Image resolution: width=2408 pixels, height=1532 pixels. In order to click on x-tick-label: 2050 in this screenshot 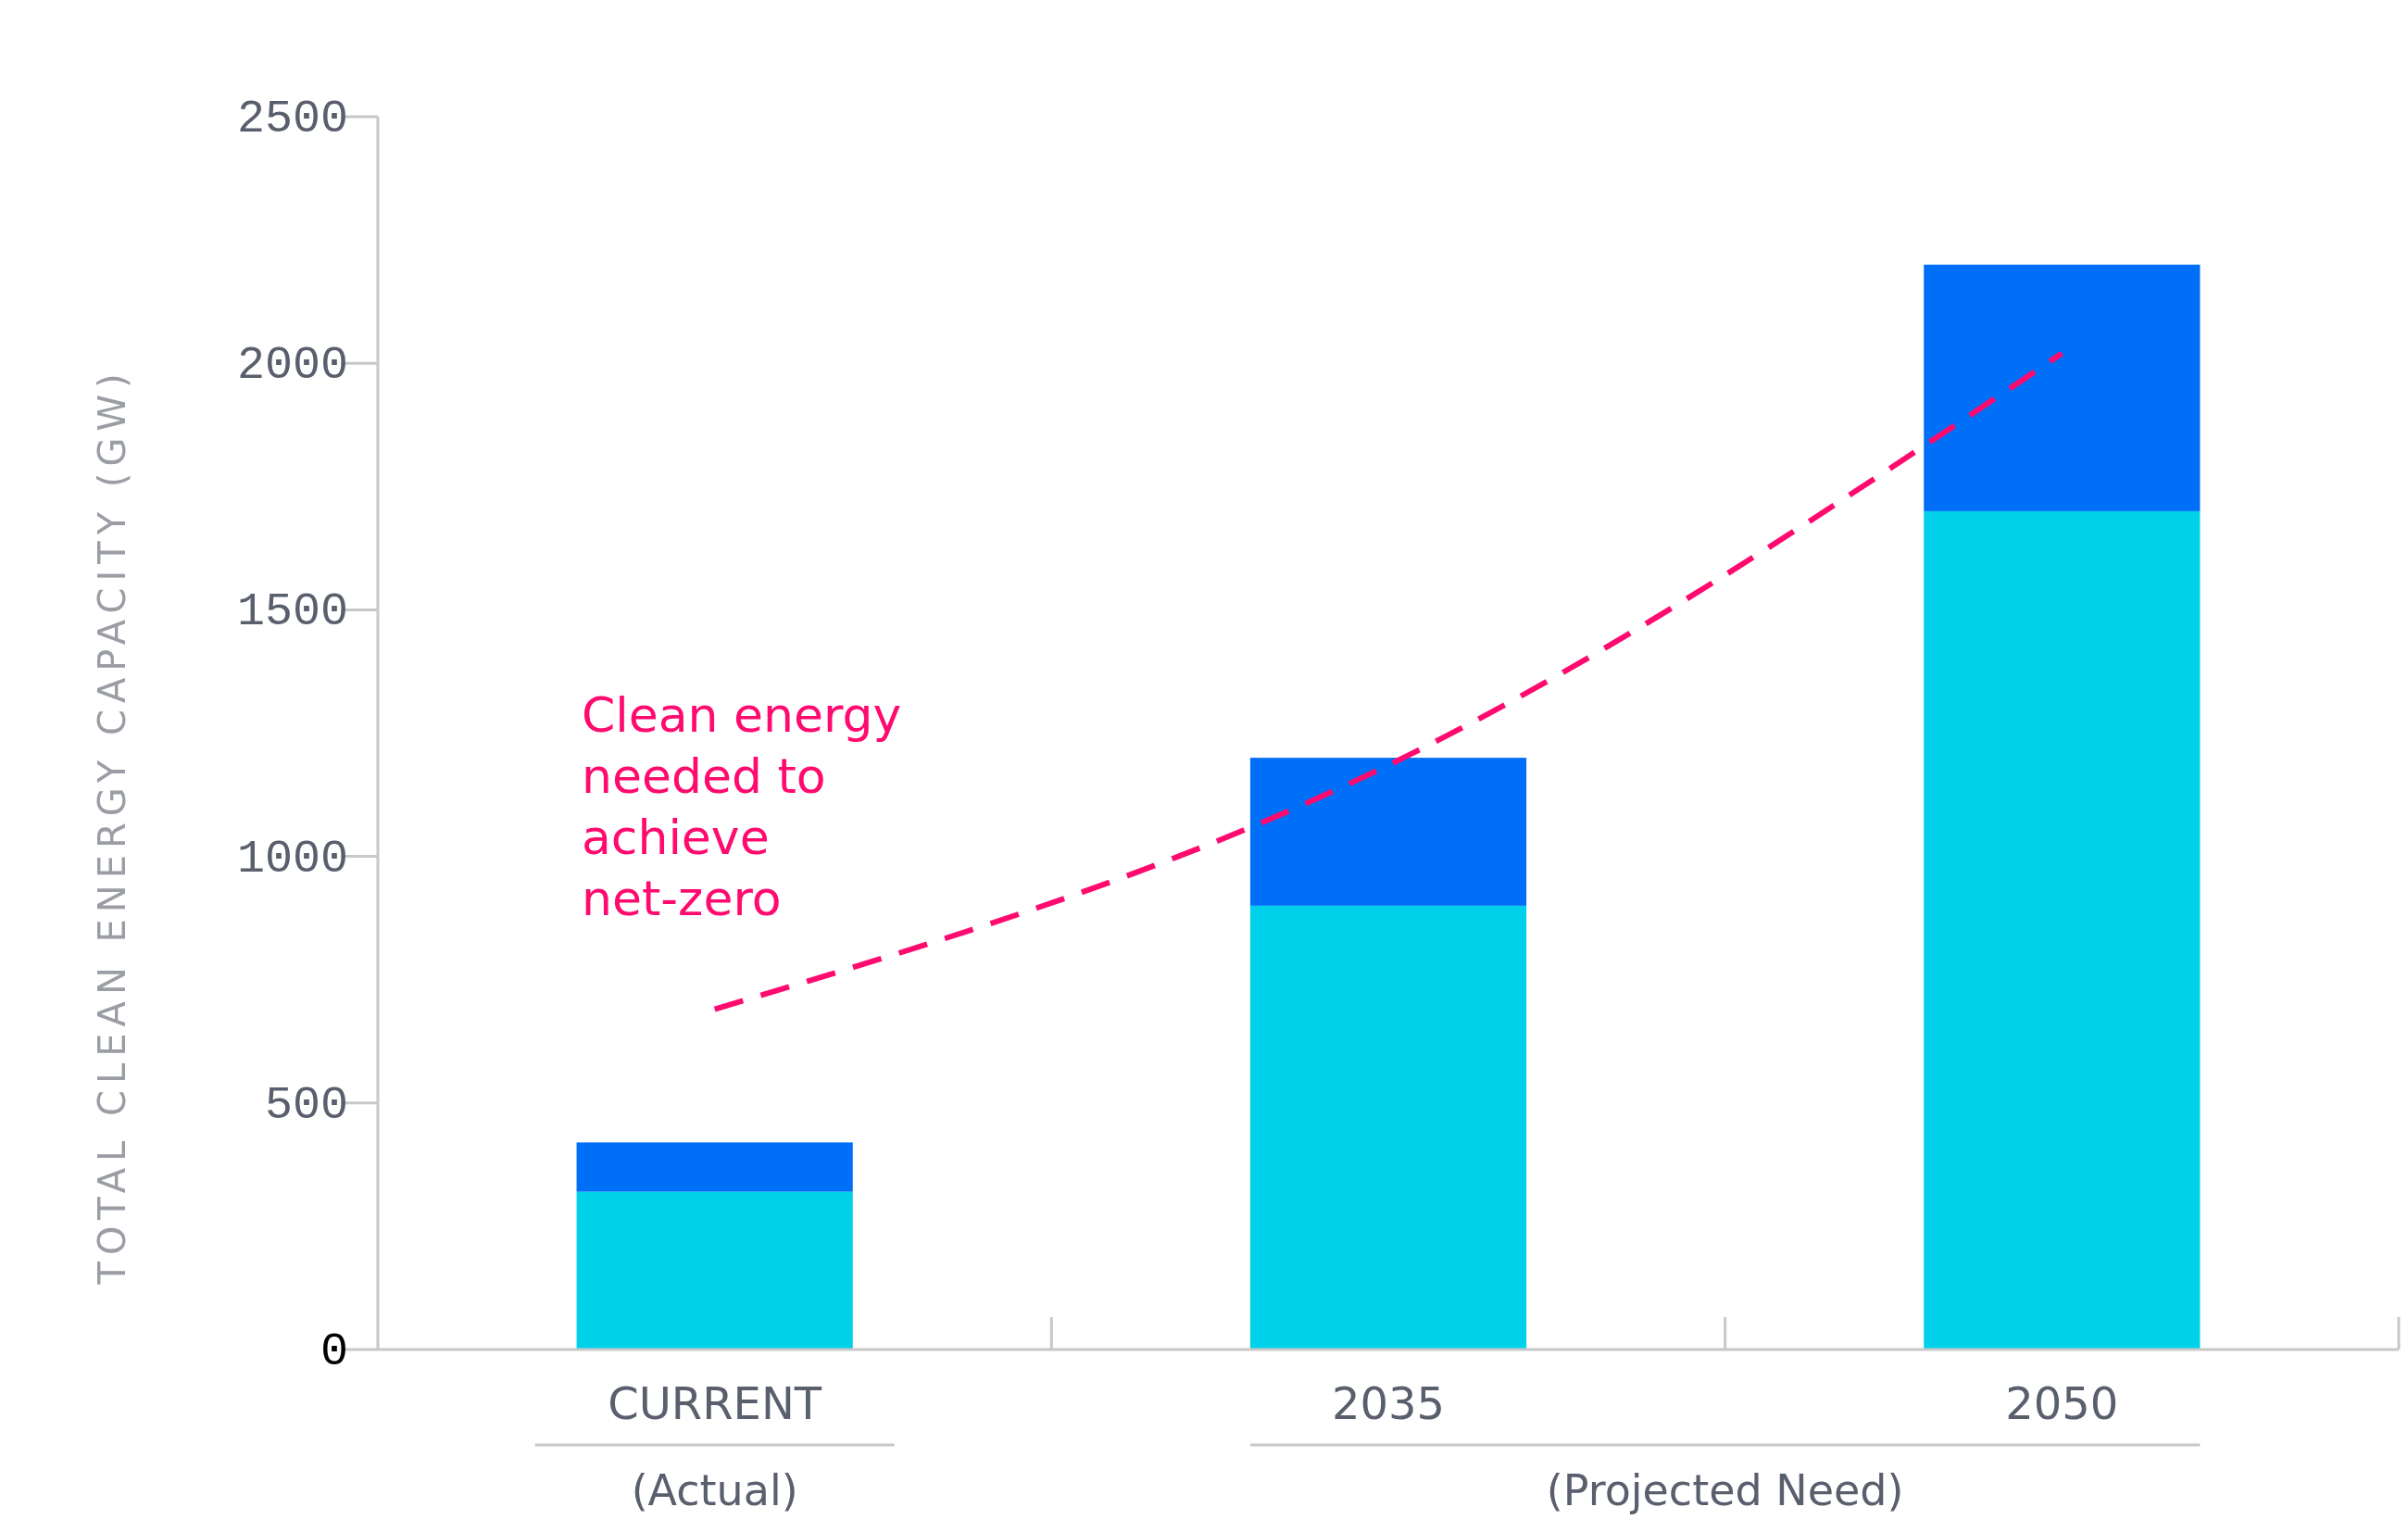, I will do `click(2062, 1403)`.